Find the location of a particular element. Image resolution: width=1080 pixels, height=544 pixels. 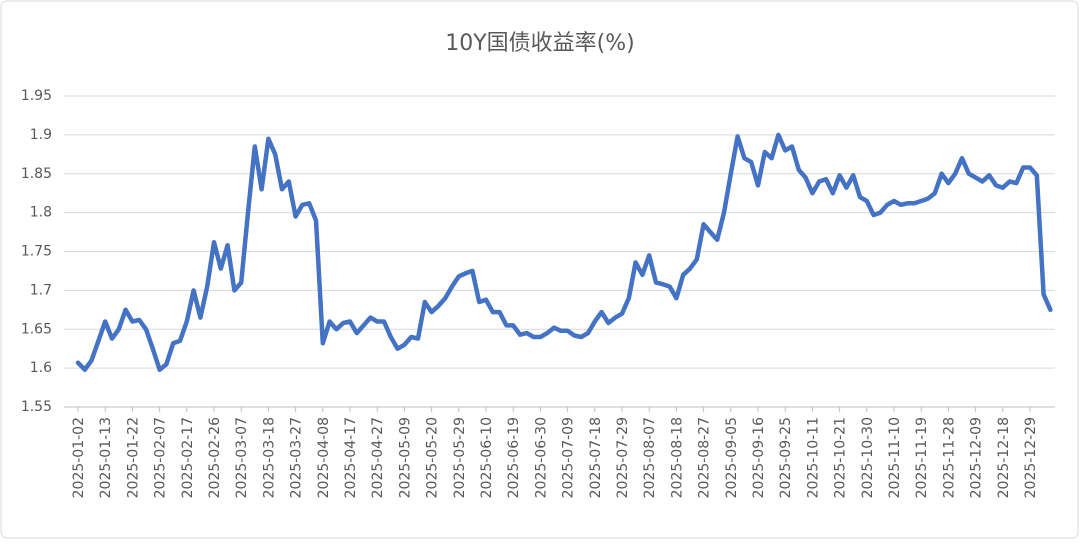

y-tick-label: 1.9 is located at coordinates (41, 135).